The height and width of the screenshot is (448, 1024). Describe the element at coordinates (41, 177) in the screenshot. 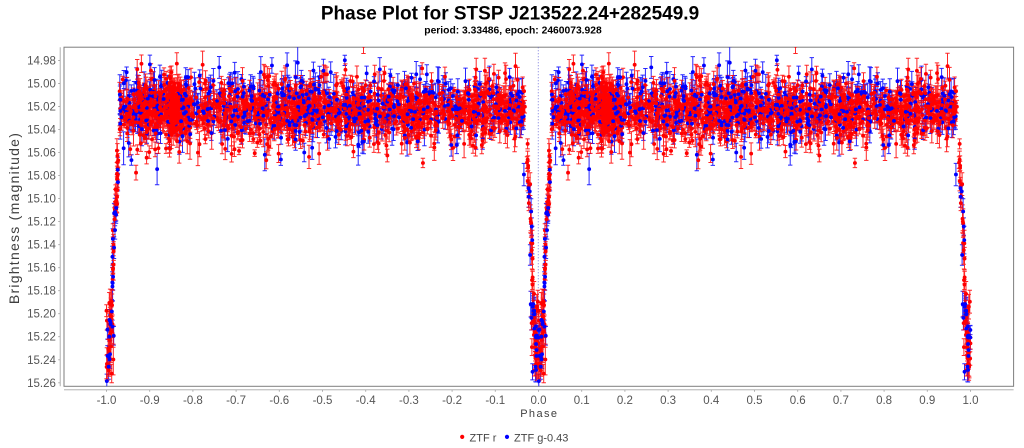

I see `svg-text: 15.08` at that location.